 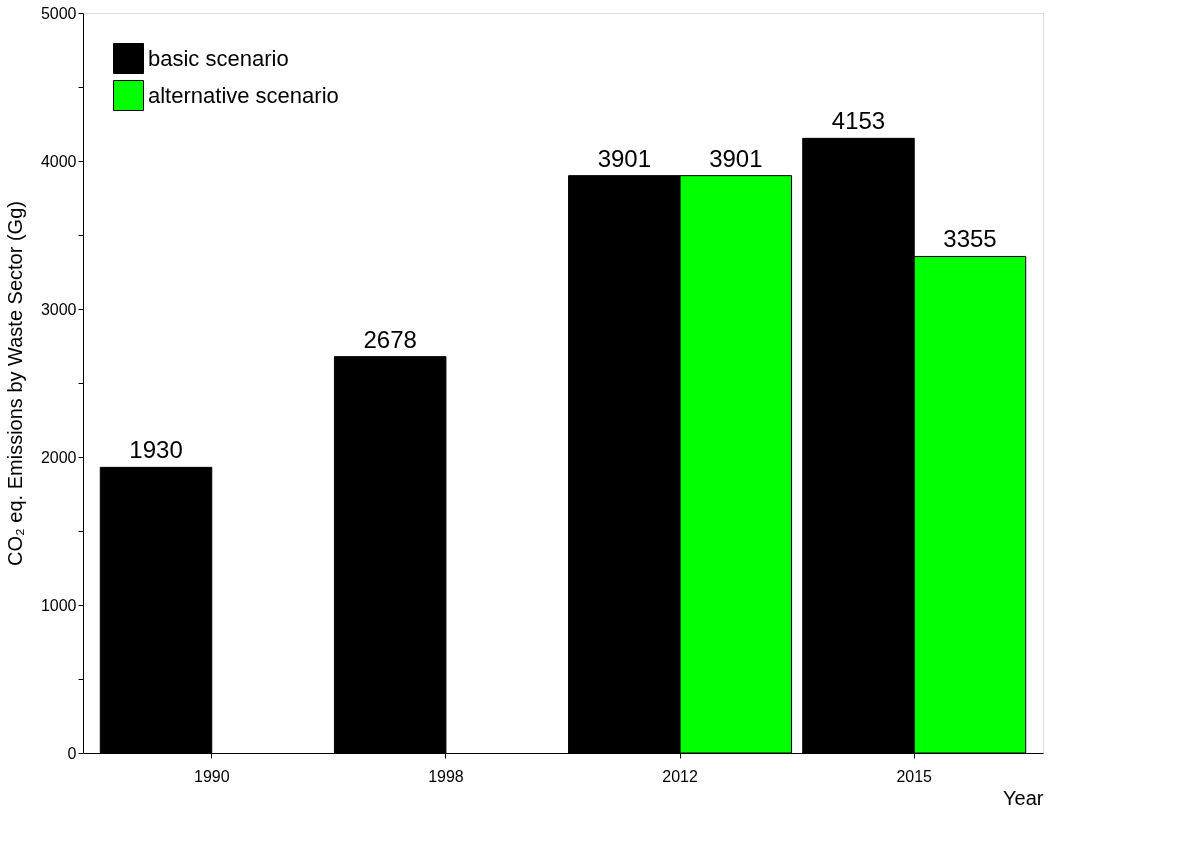 I want to click on x-tick-label: 1990, so click(x=211, y=776).